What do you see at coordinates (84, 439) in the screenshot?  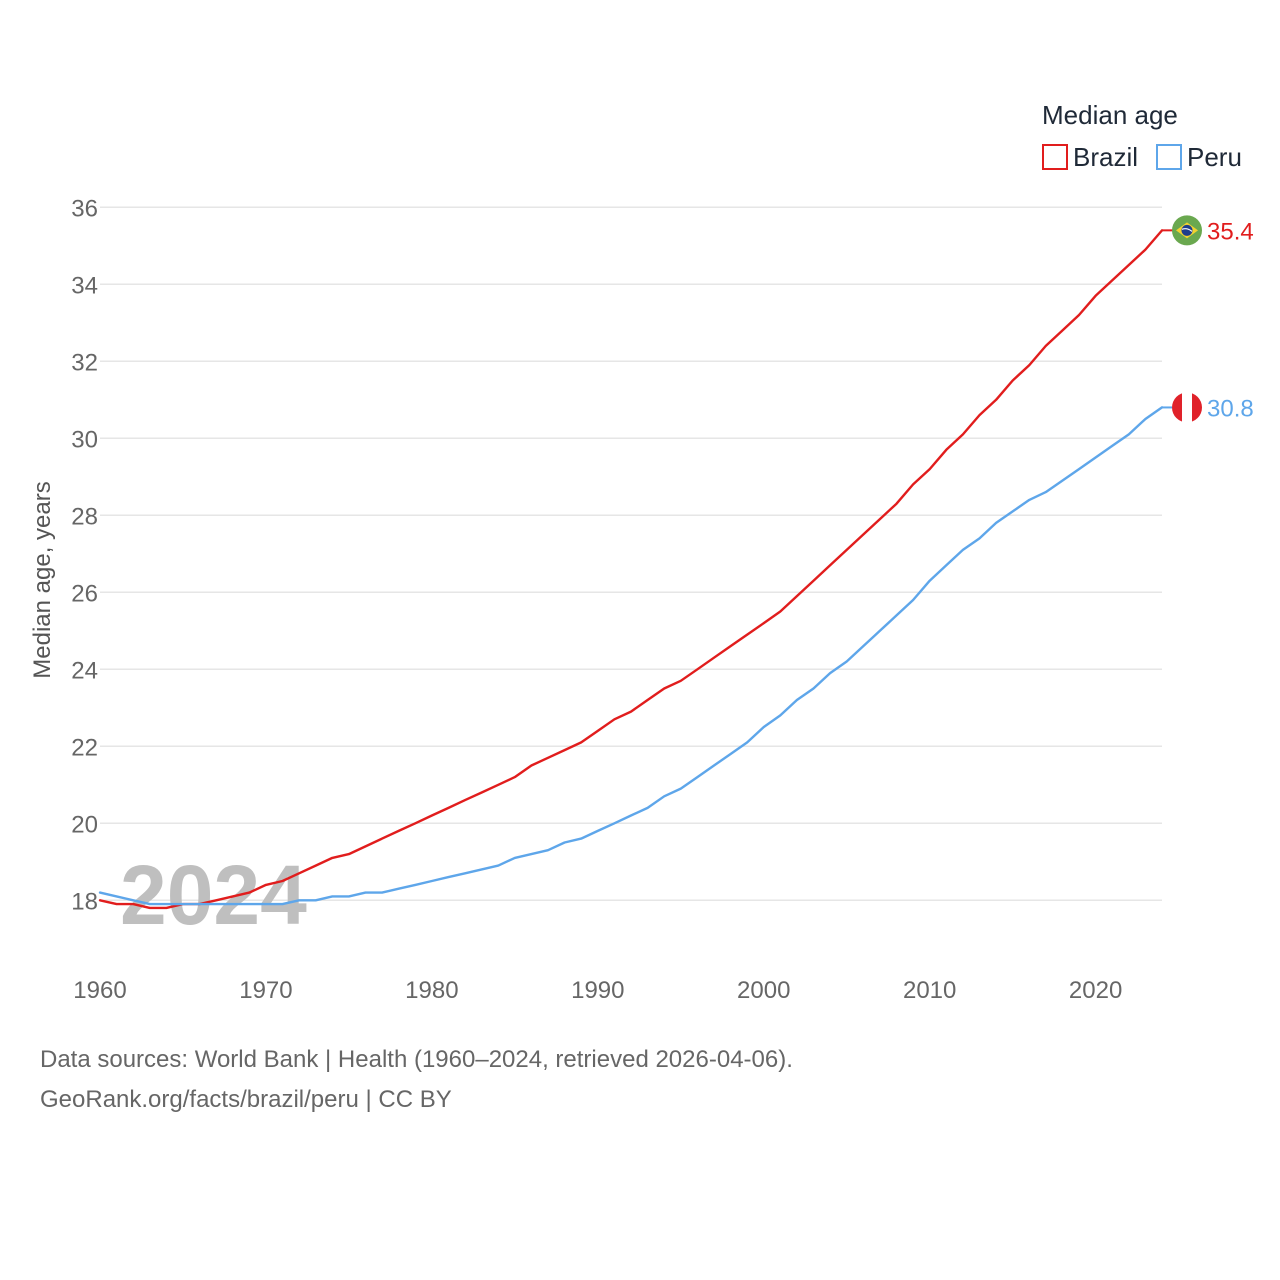 I see `y-tick-label-30: 30` at bounding box center [84, 439].